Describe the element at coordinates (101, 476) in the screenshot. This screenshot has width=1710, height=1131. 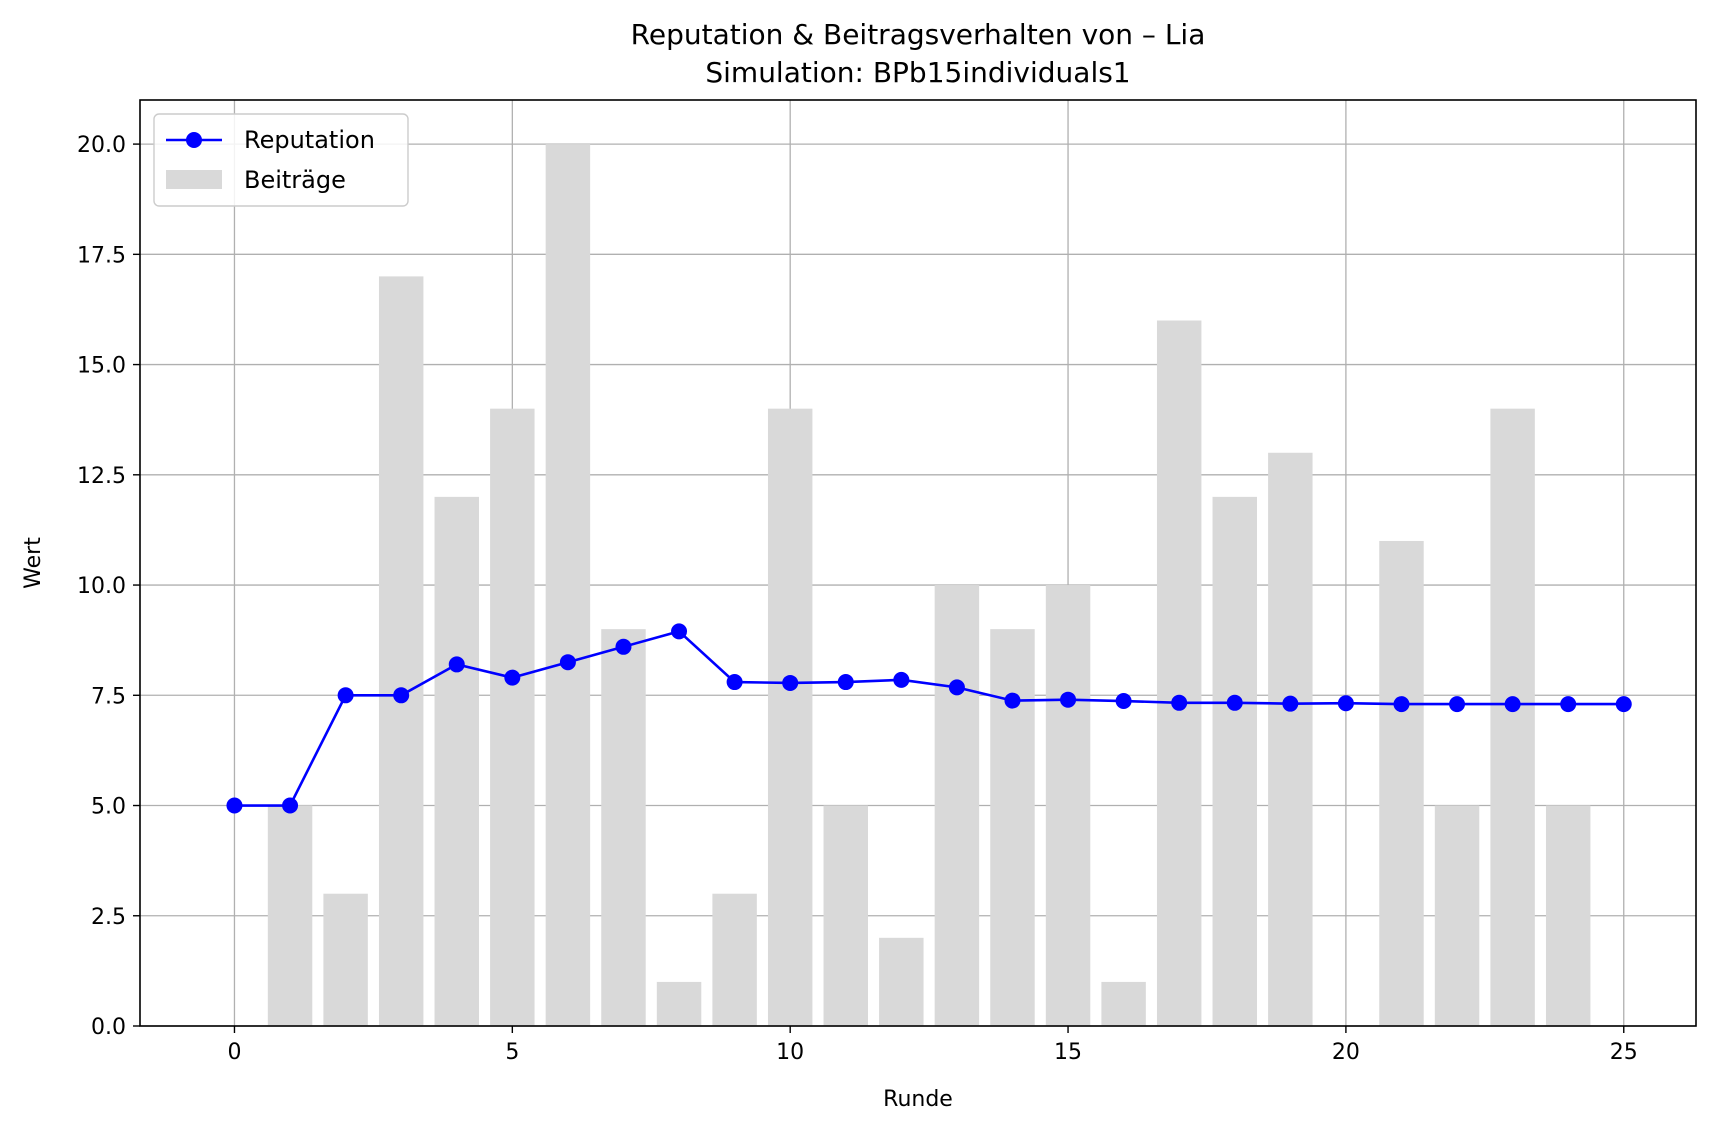
I see `y-tick-label: 12.5` at that location.